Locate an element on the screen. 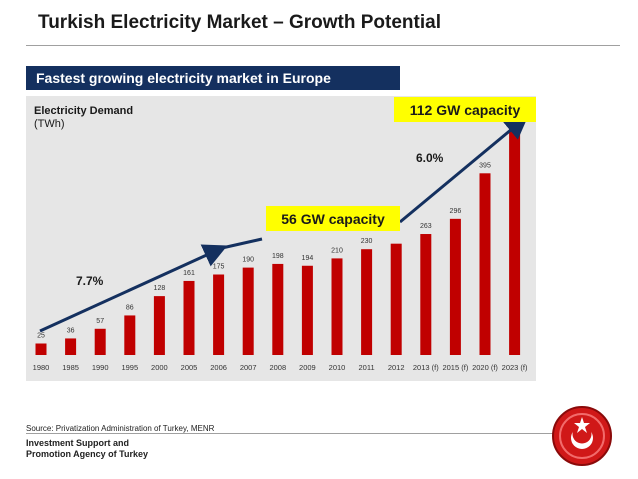  x-tick-1990: 1990 is located at coordinates (100, 367).